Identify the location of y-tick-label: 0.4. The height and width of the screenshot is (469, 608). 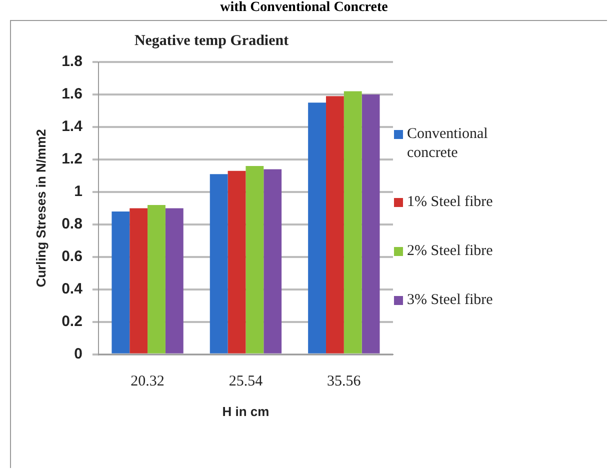
(73, 289).